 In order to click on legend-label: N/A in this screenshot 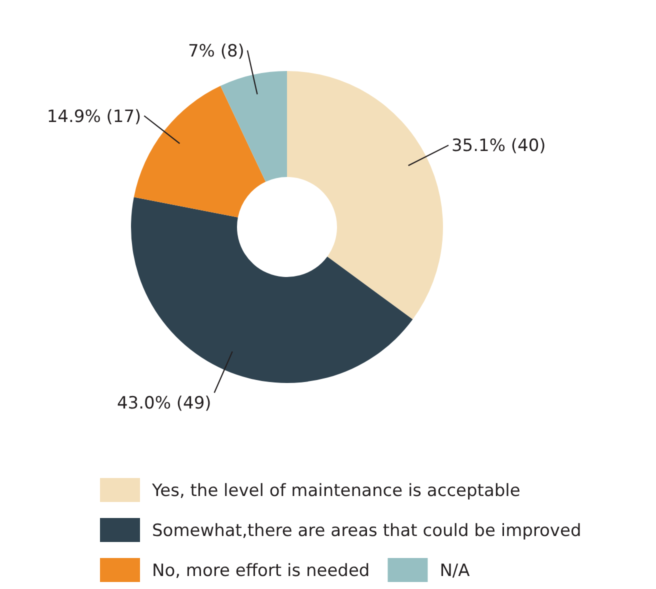, I will do `click(455, 570)`.